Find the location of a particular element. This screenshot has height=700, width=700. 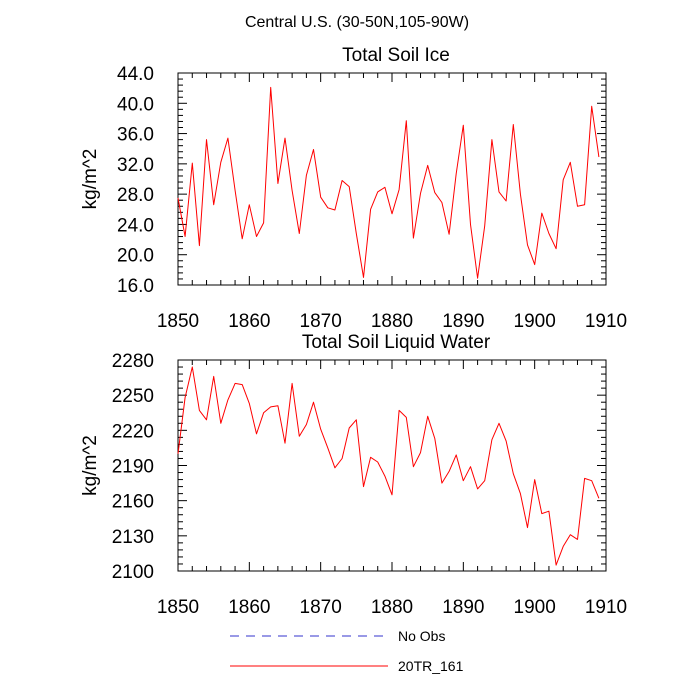

legend-label-1: No Obs is located at coordinates (421, 636).